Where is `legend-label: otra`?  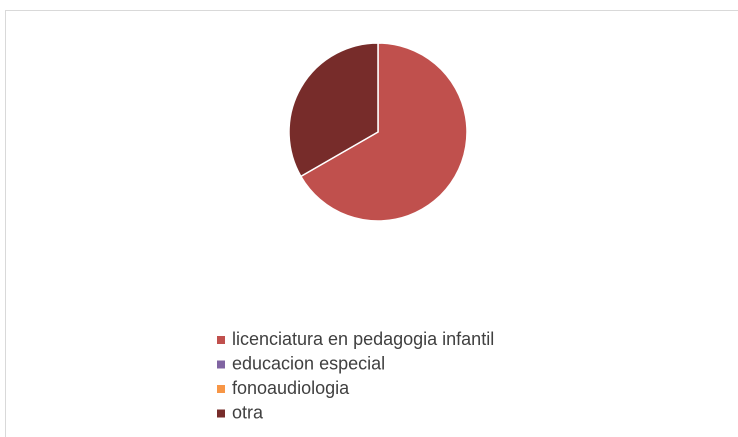 legend-label: otra is located at coordinates (248, 412).